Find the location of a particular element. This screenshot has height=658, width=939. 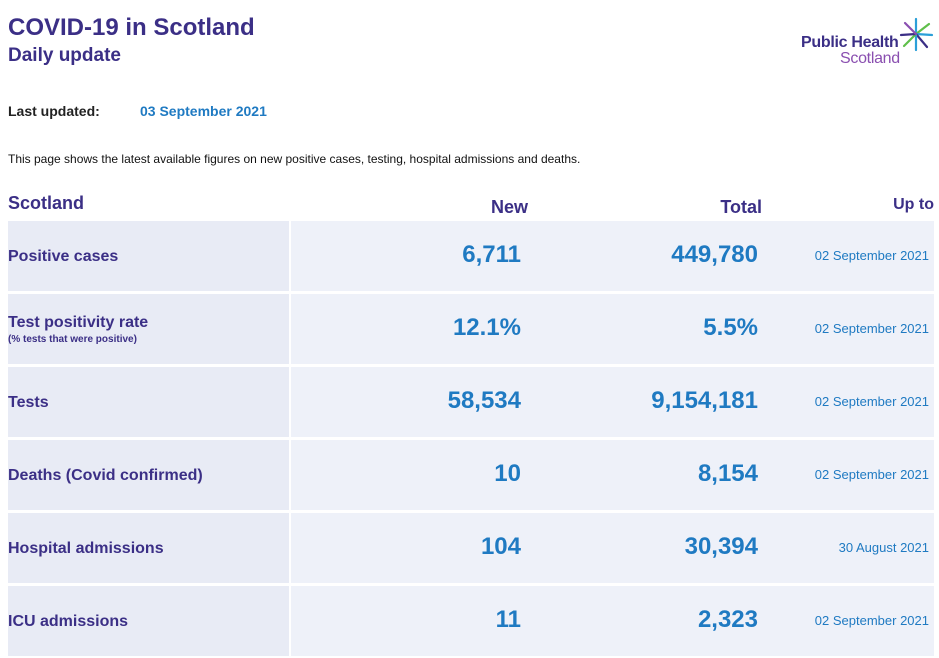

header-total: Total is located at coordinates (741, 207).